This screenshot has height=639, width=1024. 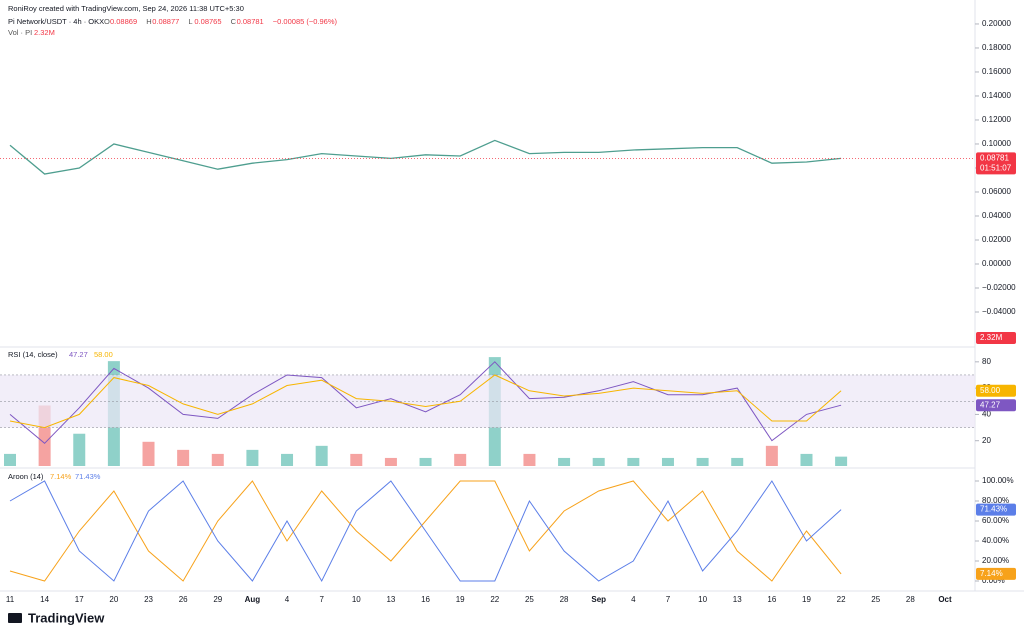 What do you see at coordinates (995, 540) in the screenshot?
I see `y-tick-label: 40.00%` at bounding box center [995, 540].